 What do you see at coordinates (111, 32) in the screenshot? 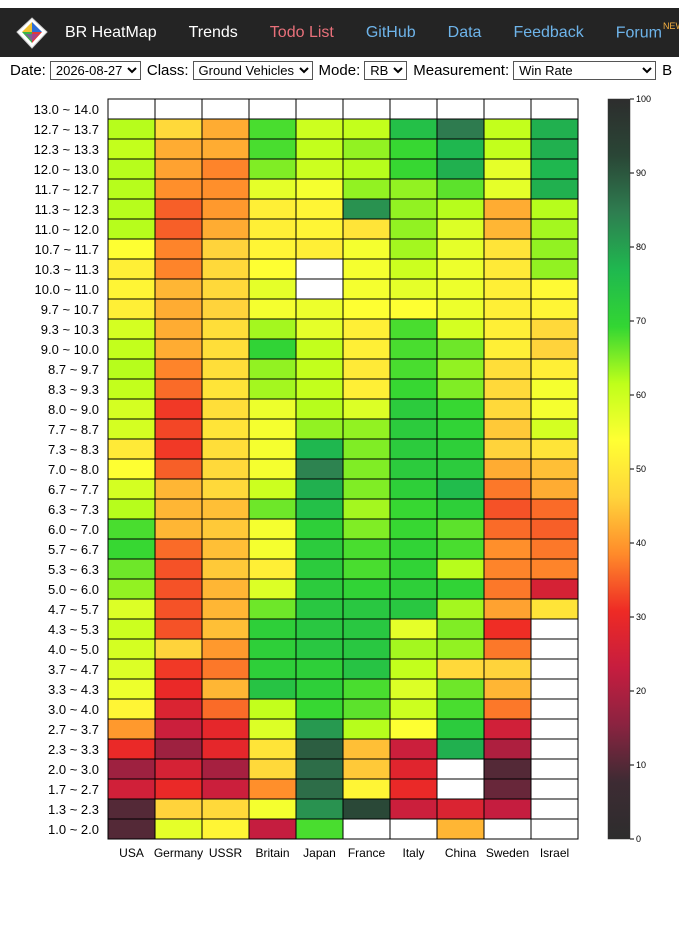
I see `brand-title: BR HeatMap` at bounding box center [111, 32].